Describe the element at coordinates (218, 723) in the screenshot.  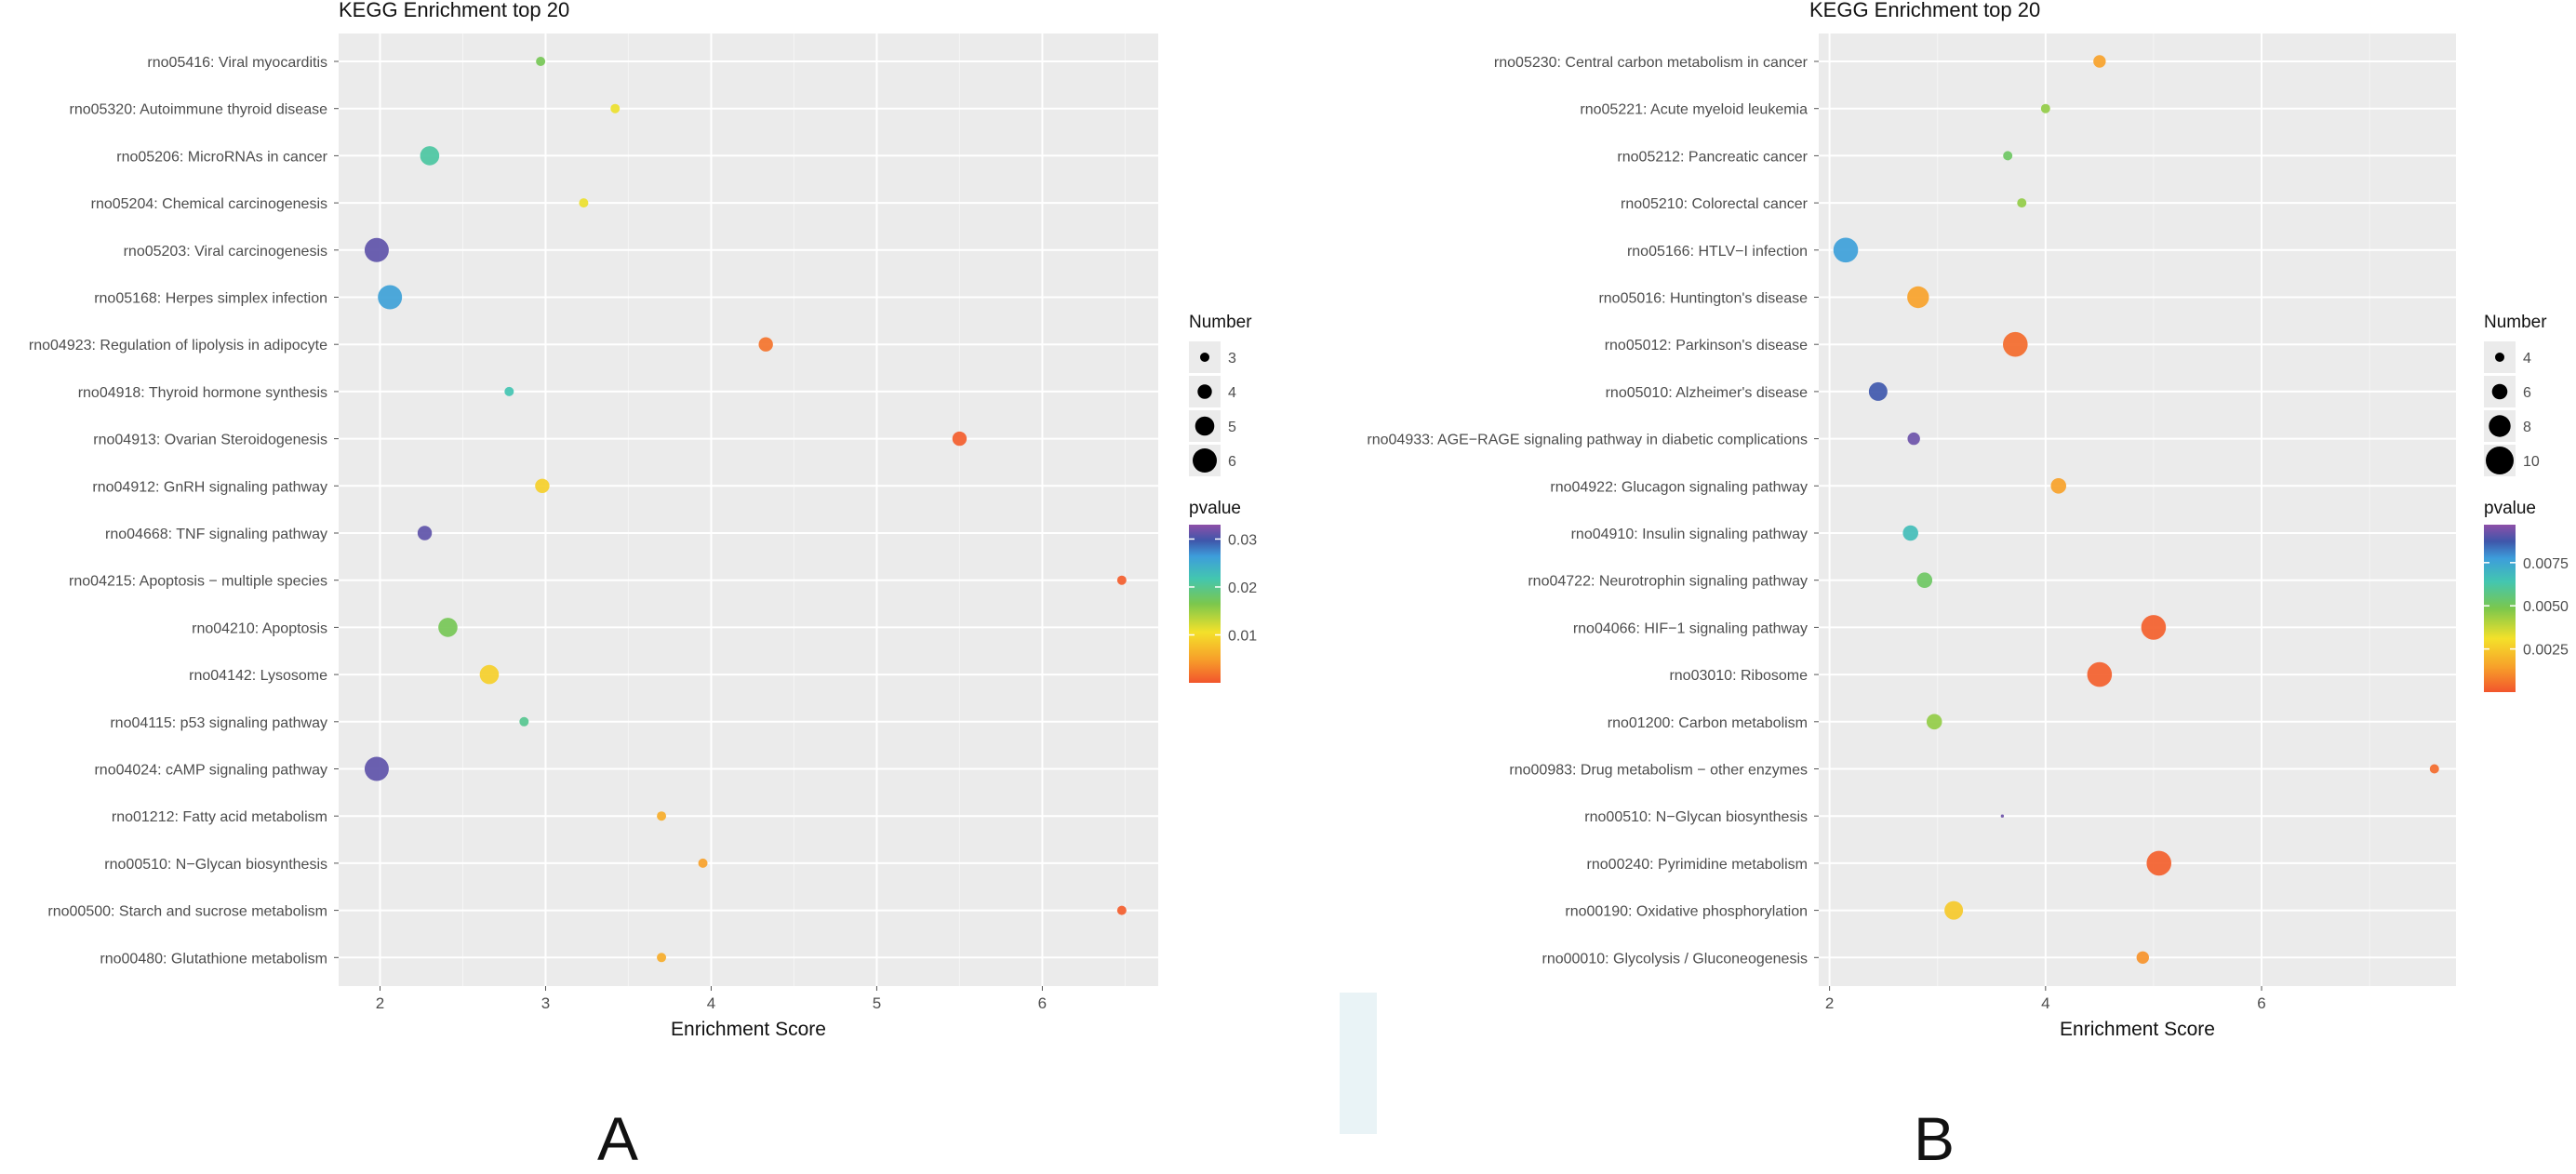
I see `y-tick-label: rno04115: p53 signaling pathway` at that location.